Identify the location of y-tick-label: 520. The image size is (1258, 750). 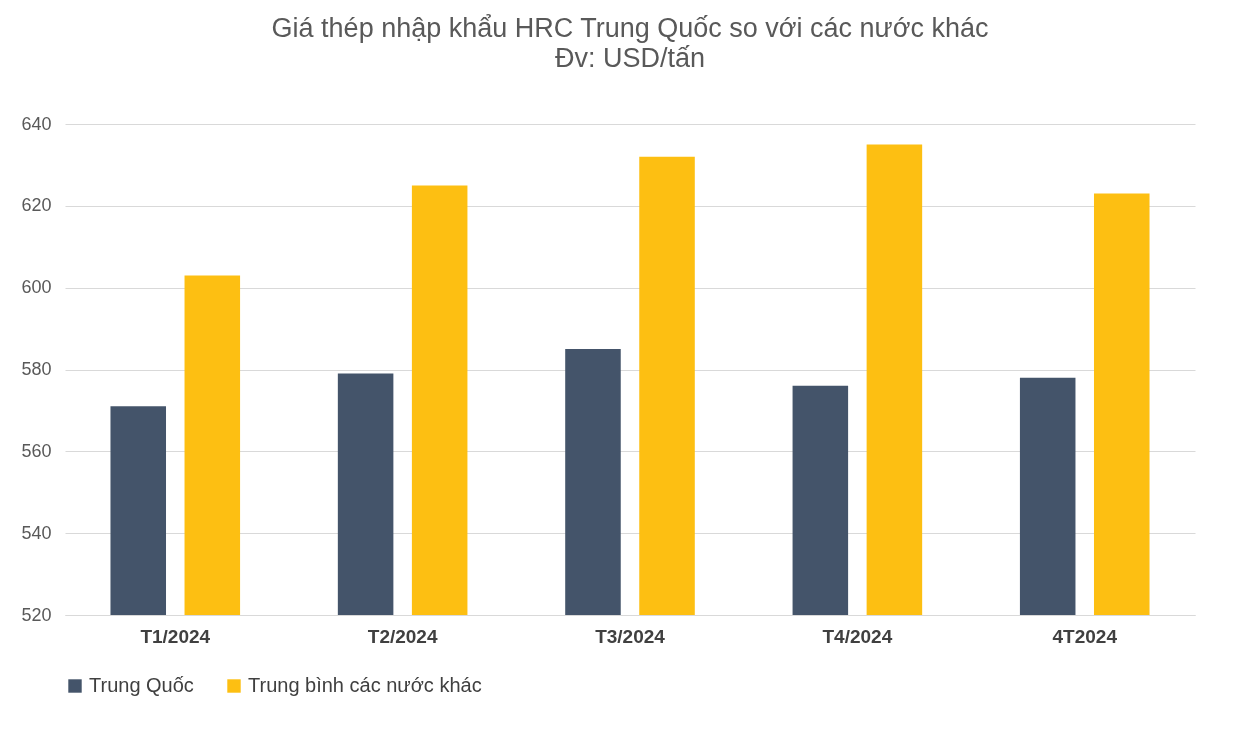
(36, 614).